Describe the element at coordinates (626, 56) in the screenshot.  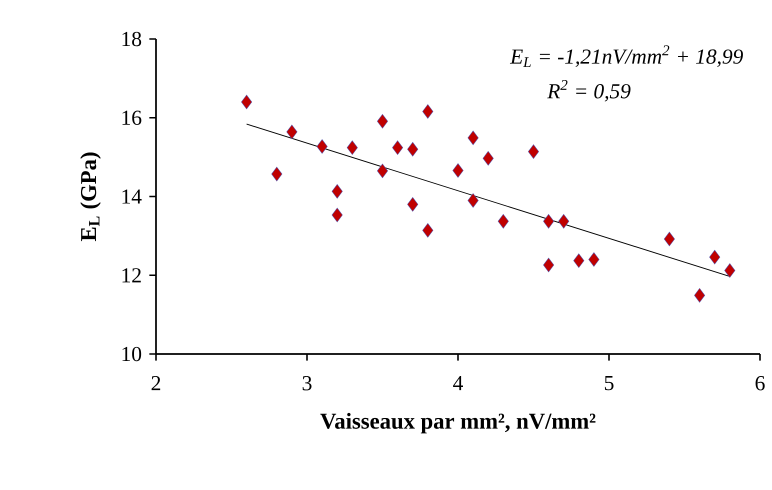
I see `annotation: E$_{L}$ = -1,21nV/mm$^{2}$ + 18,99` at that location.